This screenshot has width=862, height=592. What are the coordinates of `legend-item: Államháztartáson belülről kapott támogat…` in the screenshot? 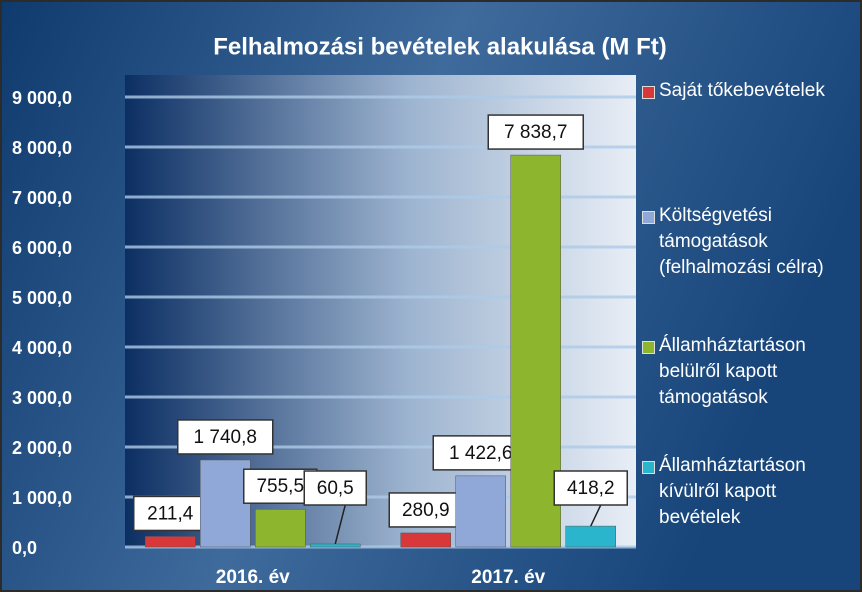 It's located at (749, 372).